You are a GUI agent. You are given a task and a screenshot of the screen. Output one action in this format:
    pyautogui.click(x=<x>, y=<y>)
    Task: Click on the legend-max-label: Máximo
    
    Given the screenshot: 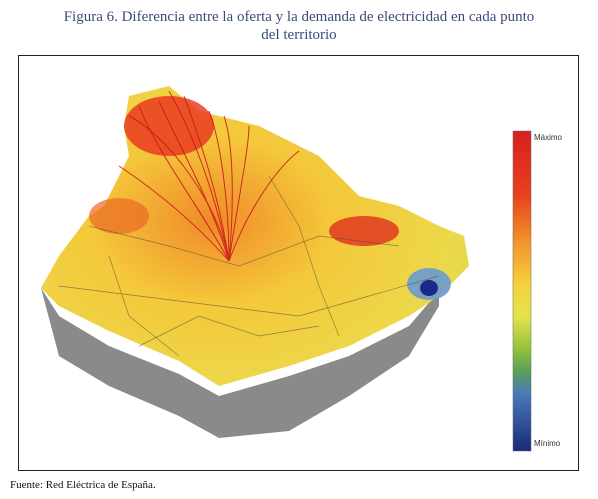 What is the action you would take?
    pyautogui.click(x=548, y=137)
    